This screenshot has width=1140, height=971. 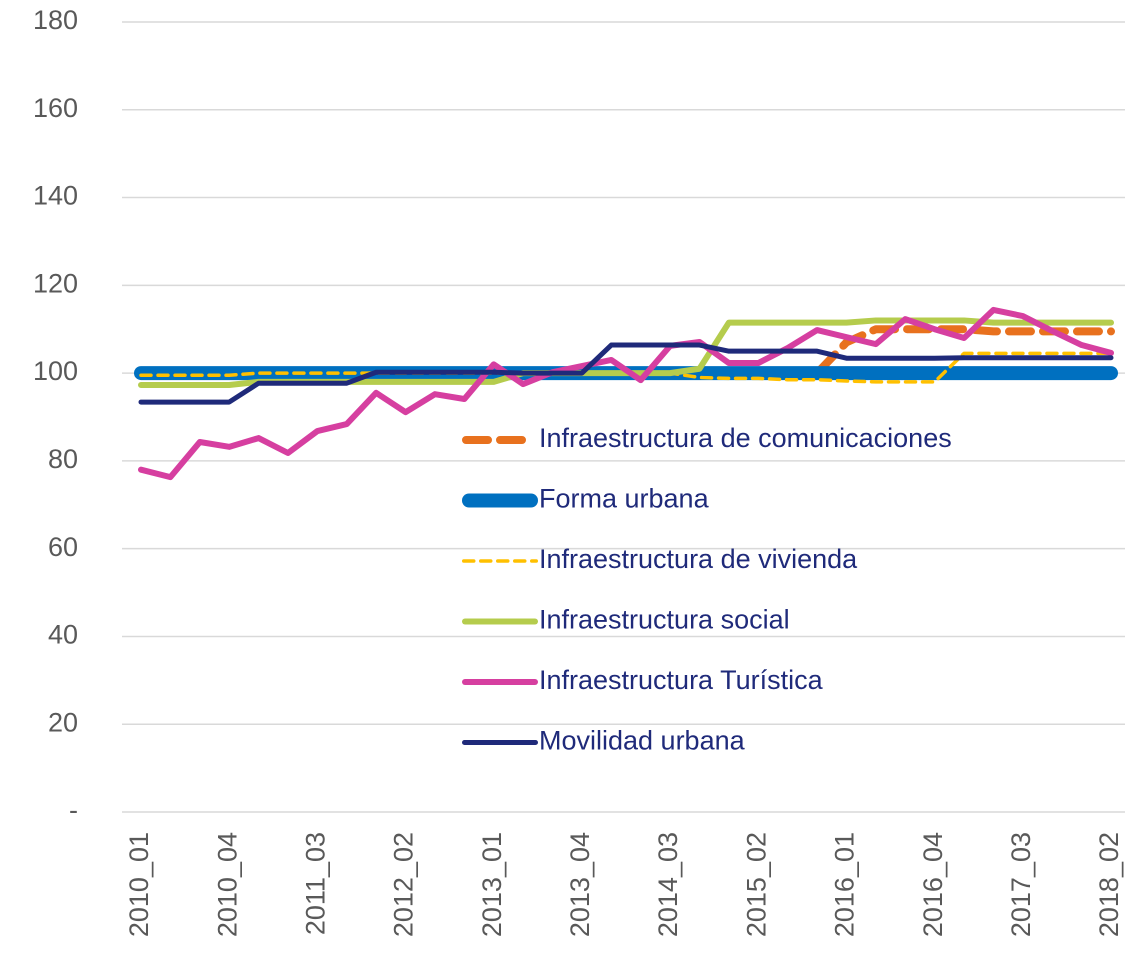 What do you see at coordinates (1109, 884) in the screenshot?
I see `x-tick-label: 2018_02` at bounding box center [1109, 884].